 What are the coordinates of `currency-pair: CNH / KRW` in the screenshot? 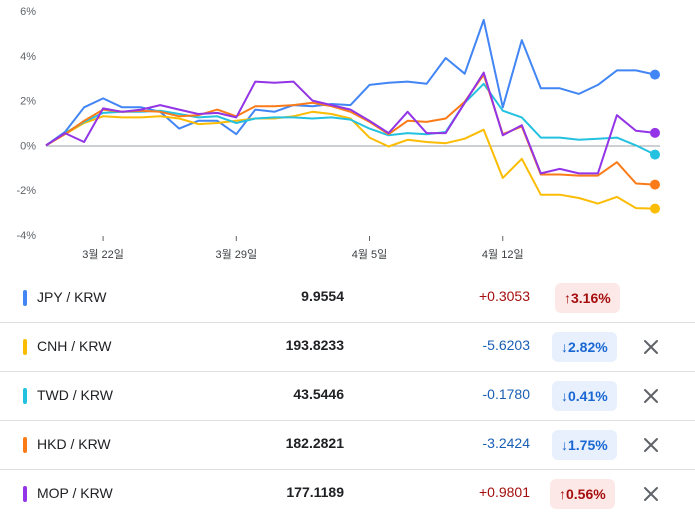 It's located at (74, 346).